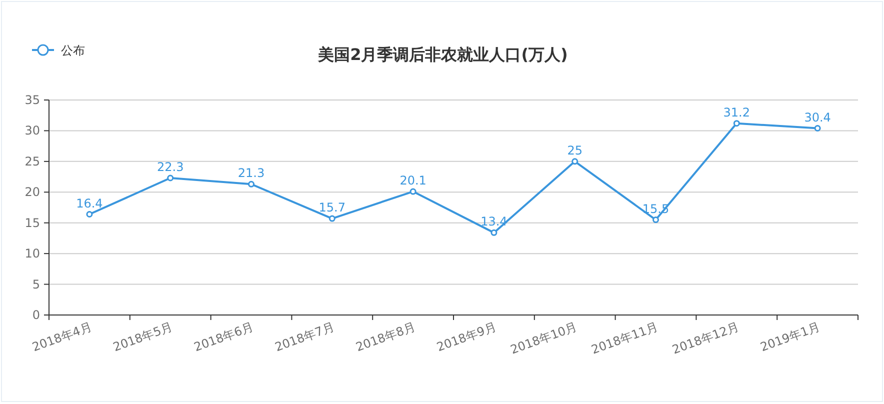  Describe the element at coordinates (73, 51) in the screenshot. I see `legend-label: 公布` at that location.